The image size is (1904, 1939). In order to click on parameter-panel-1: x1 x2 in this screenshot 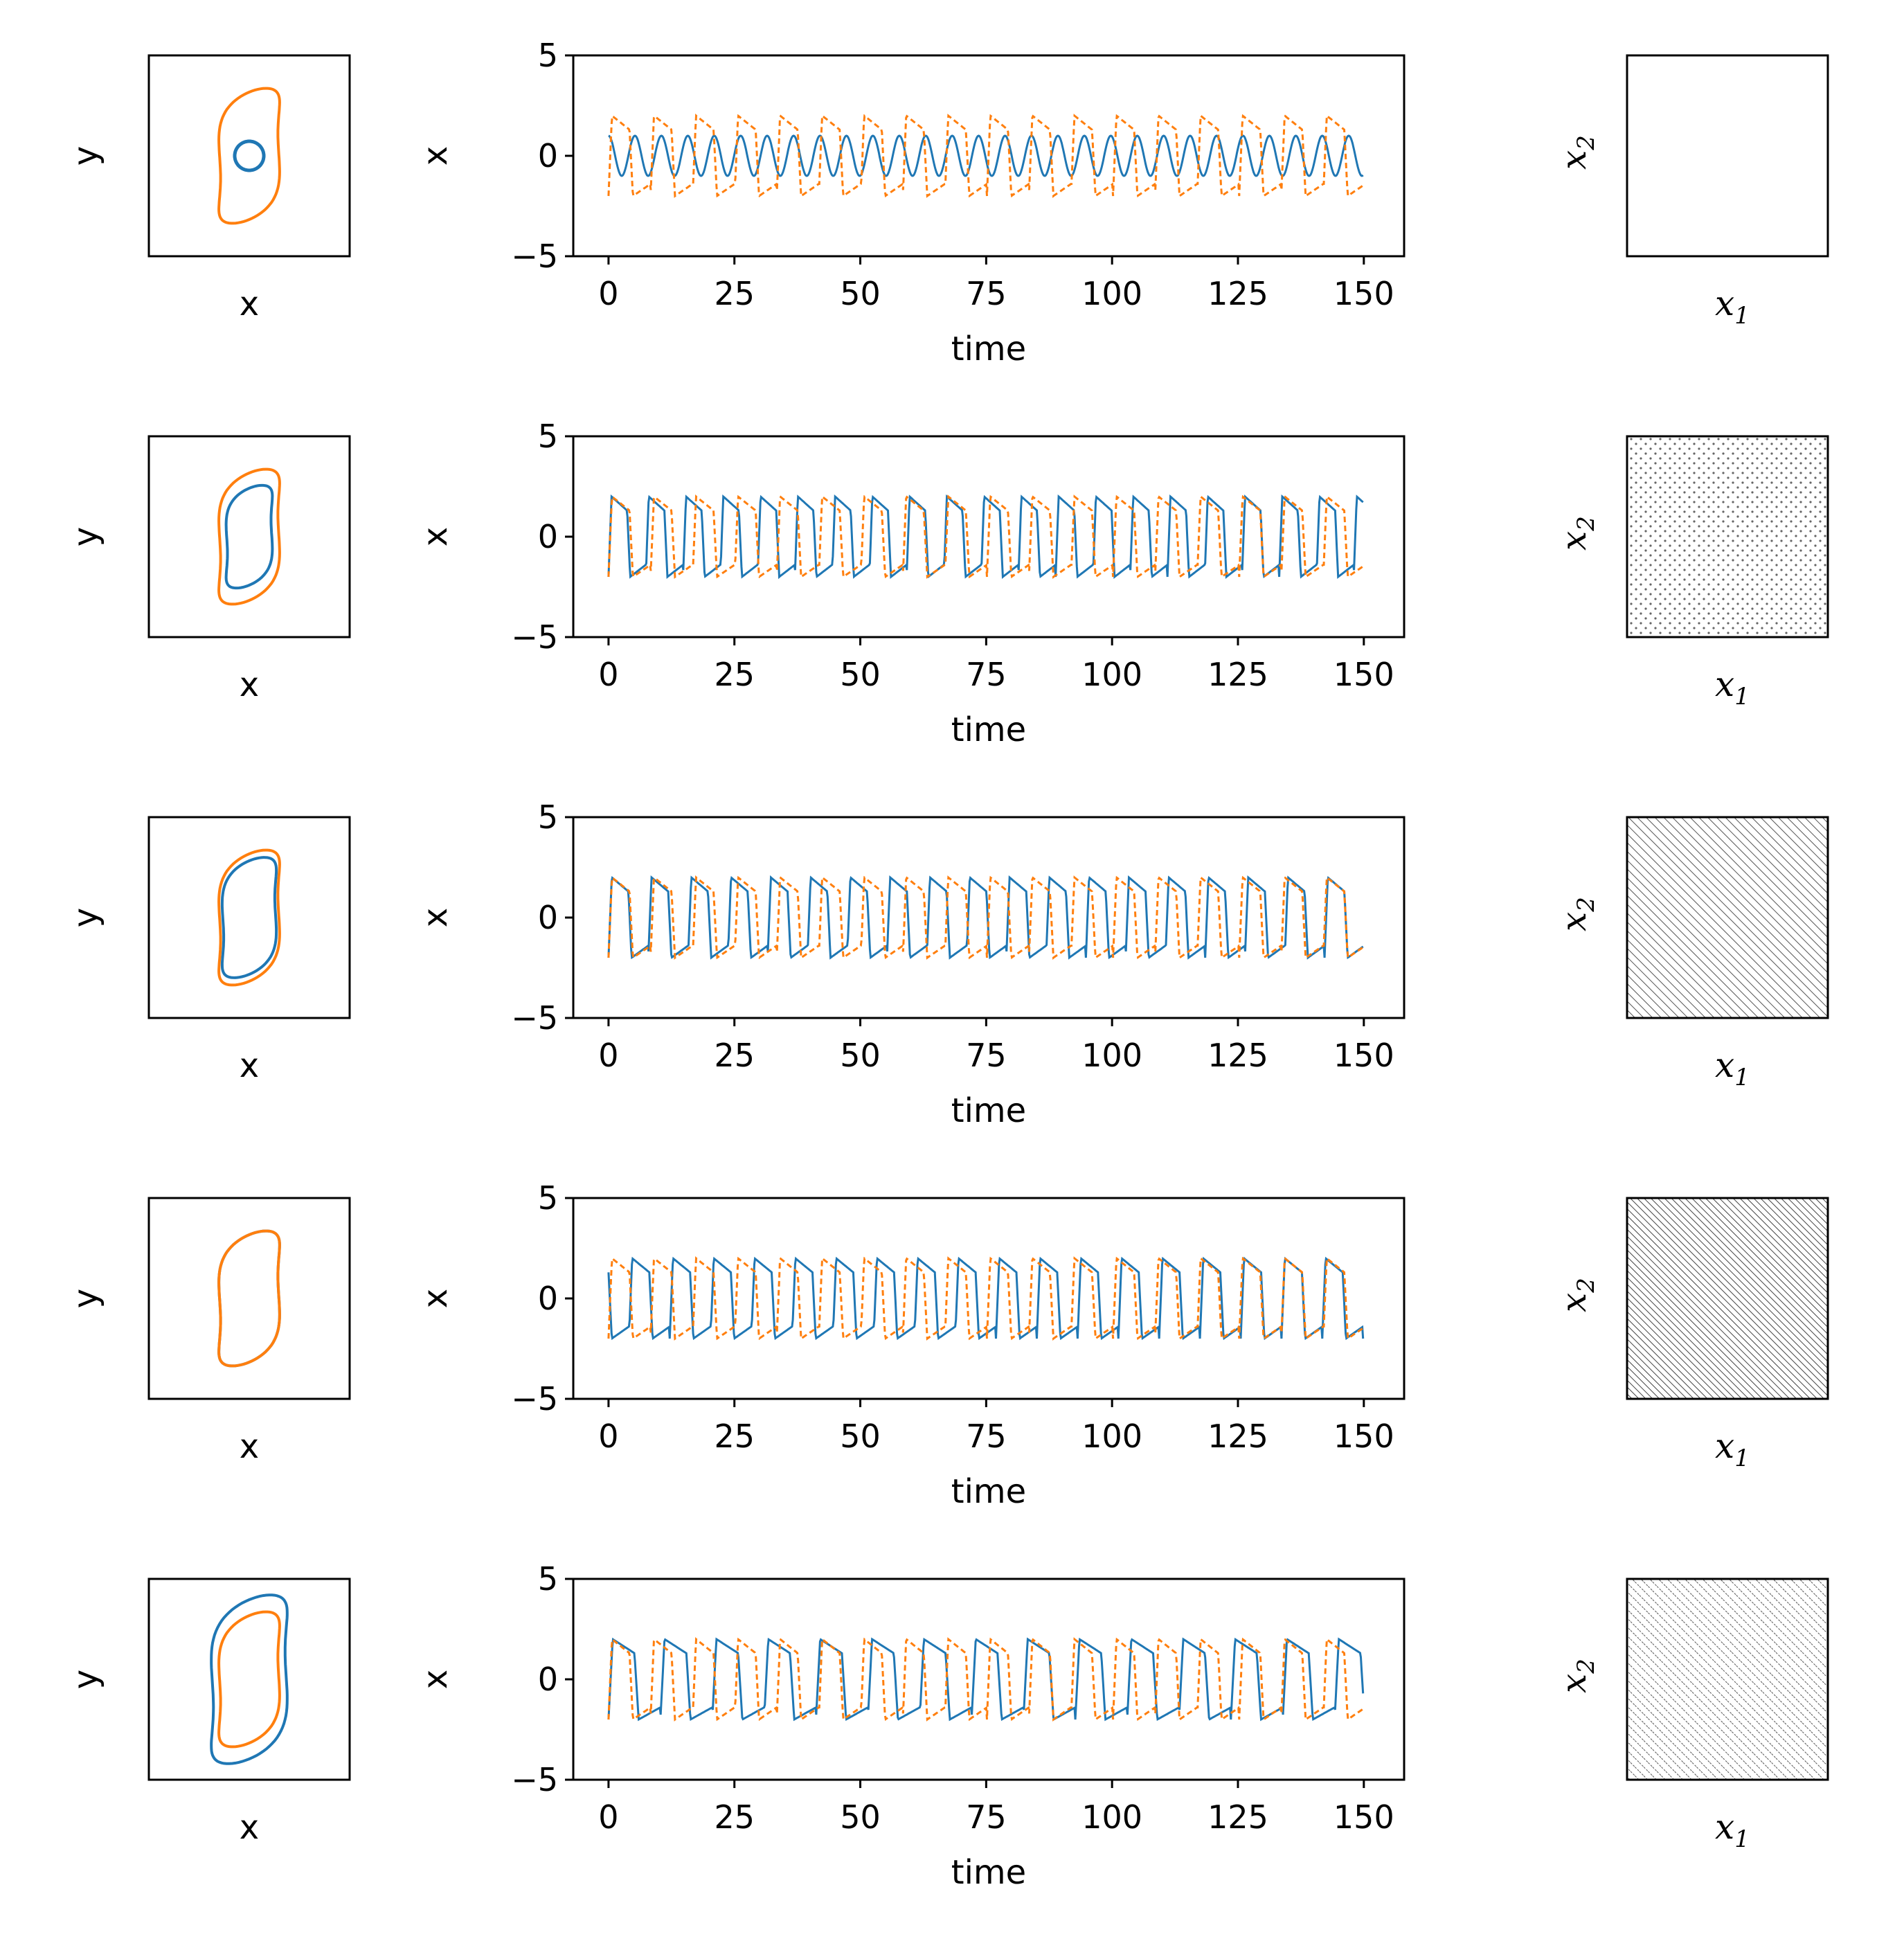, I will do `click(1691, 192)`.